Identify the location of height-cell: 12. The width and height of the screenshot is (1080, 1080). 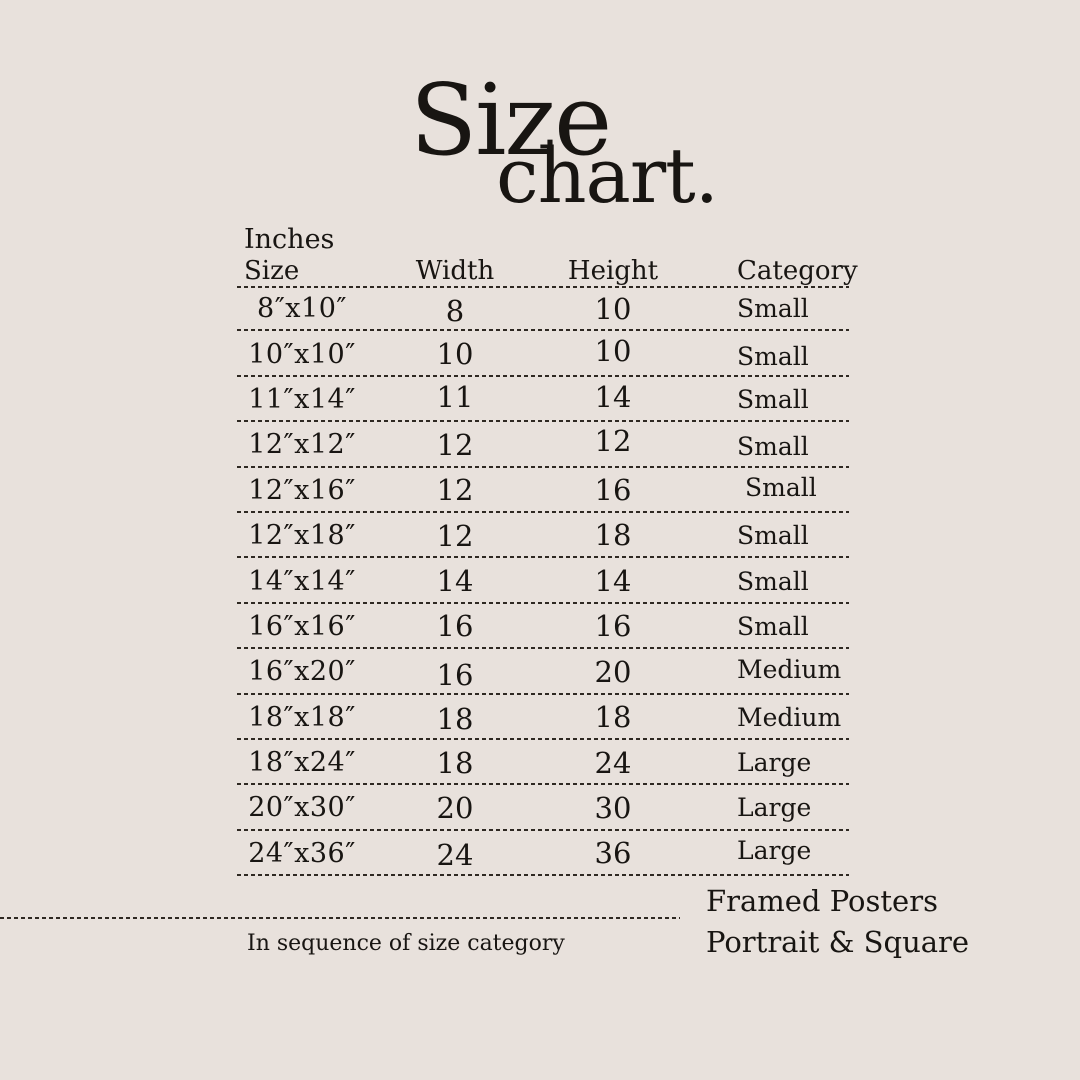
(613, 440).